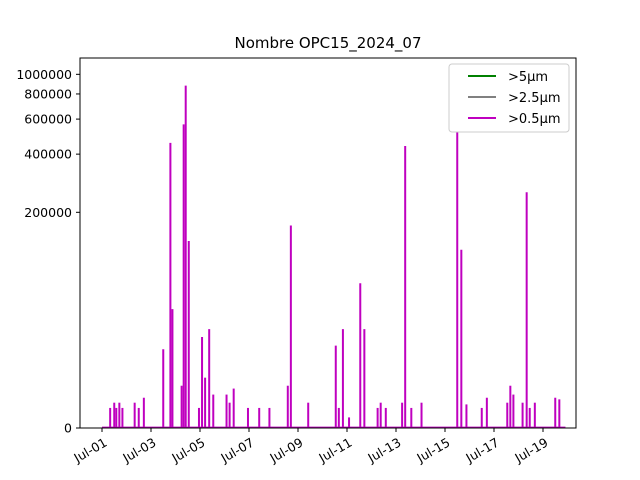 This screenshot has height=480, width=640. What do you see at coordinates (236, 450) in the screenshot?
I see `x-tick-label: Jul-07` at bounding box center [236, 450].